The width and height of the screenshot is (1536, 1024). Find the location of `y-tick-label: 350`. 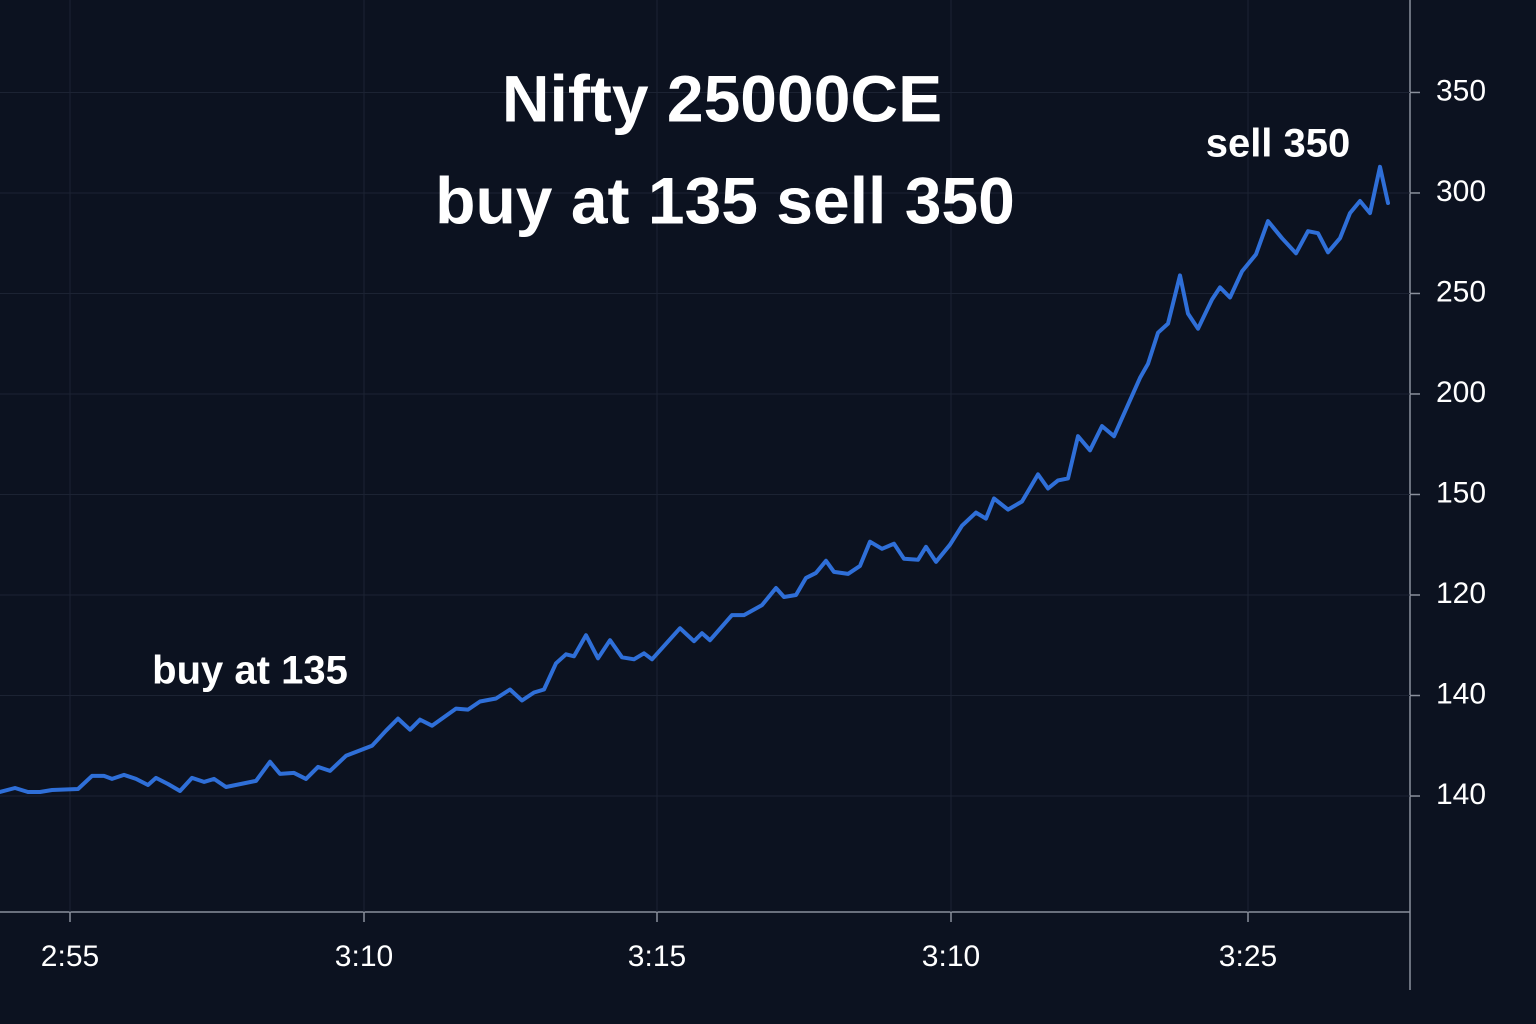

y-tick-label: 350 is located at coordinates (1461, 90).